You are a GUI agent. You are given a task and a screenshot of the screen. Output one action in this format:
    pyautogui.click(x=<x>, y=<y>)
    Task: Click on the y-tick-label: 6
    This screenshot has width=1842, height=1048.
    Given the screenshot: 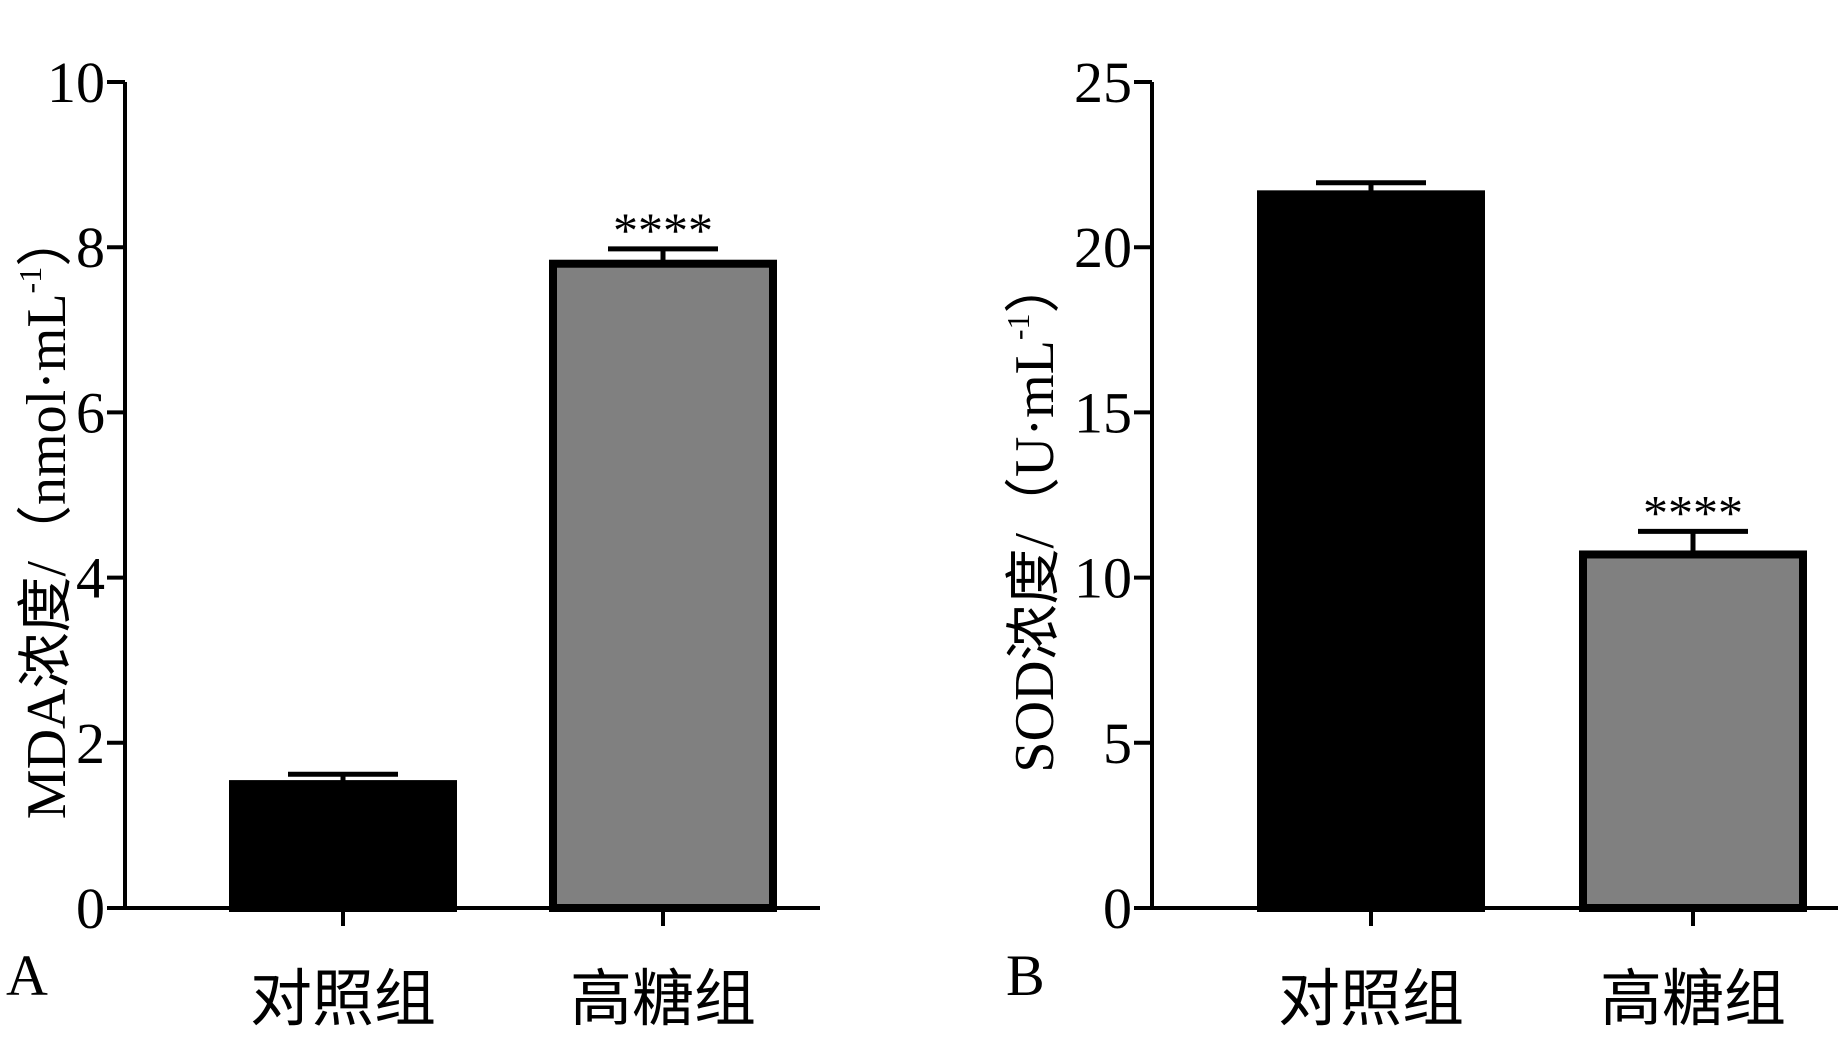 What is the action you would take?
    pyautogui.click(x=90, y=412)
    